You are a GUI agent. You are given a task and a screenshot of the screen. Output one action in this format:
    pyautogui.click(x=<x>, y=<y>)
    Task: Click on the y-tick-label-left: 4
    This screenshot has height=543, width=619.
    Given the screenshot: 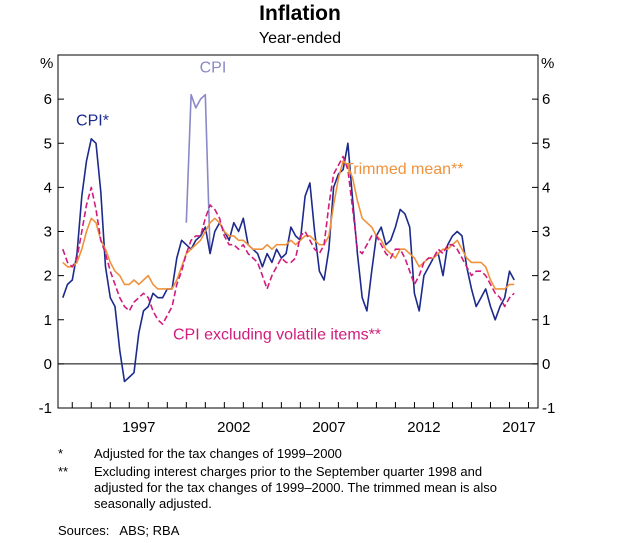 What is the action you would take?
    pyautogui.click(x=48, y=187)
    